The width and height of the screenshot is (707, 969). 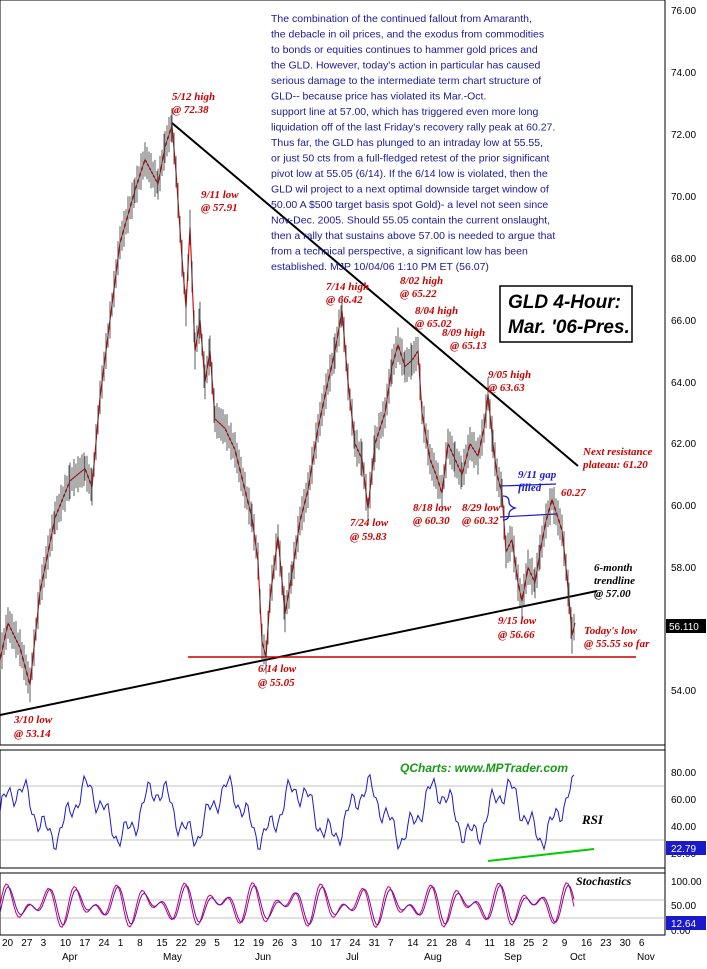 I want to click on day-label: 28, so click(x=452, y=943).